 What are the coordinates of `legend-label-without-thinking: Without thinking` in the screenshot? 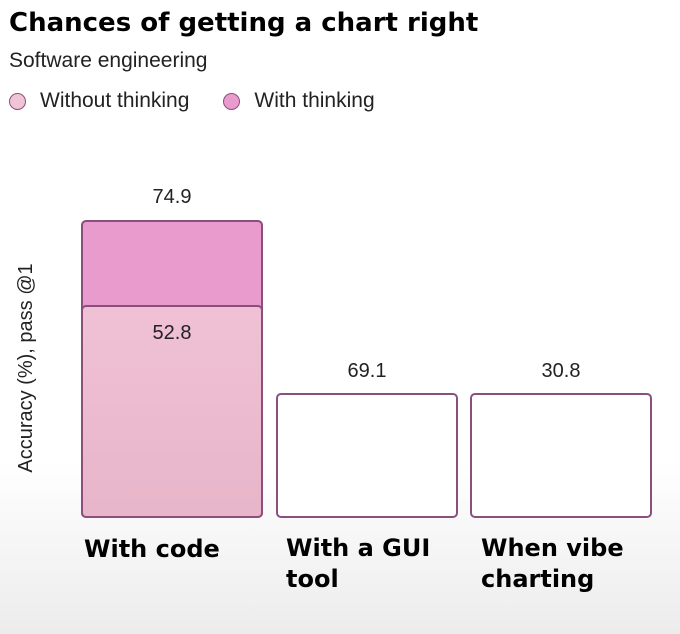 It's located at (115, 100).